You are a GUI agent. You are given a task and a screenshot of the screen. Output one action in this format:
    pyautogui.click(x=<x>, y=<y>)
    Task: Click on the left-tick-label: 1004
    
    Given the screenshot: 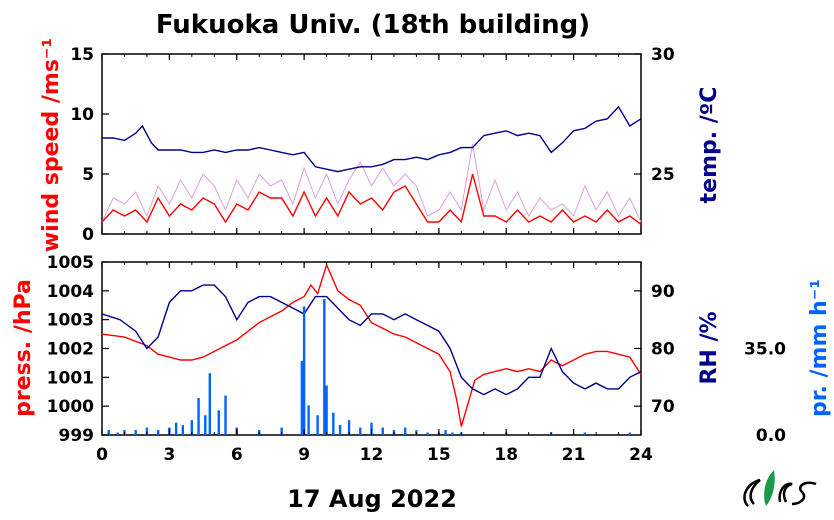 What is the action you would take?
    pyautogui.click(x=70, y=292)
    